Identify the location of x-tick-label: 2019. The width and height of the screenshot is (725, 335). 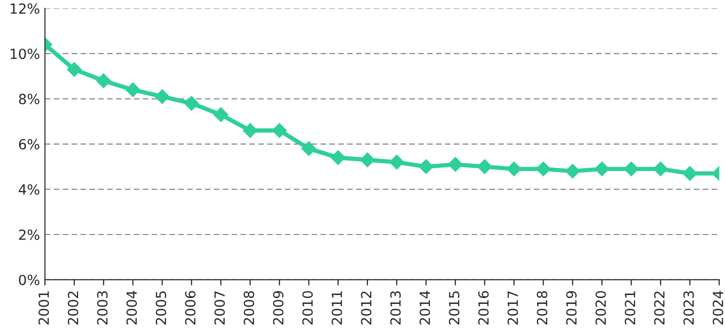
(571, 307).